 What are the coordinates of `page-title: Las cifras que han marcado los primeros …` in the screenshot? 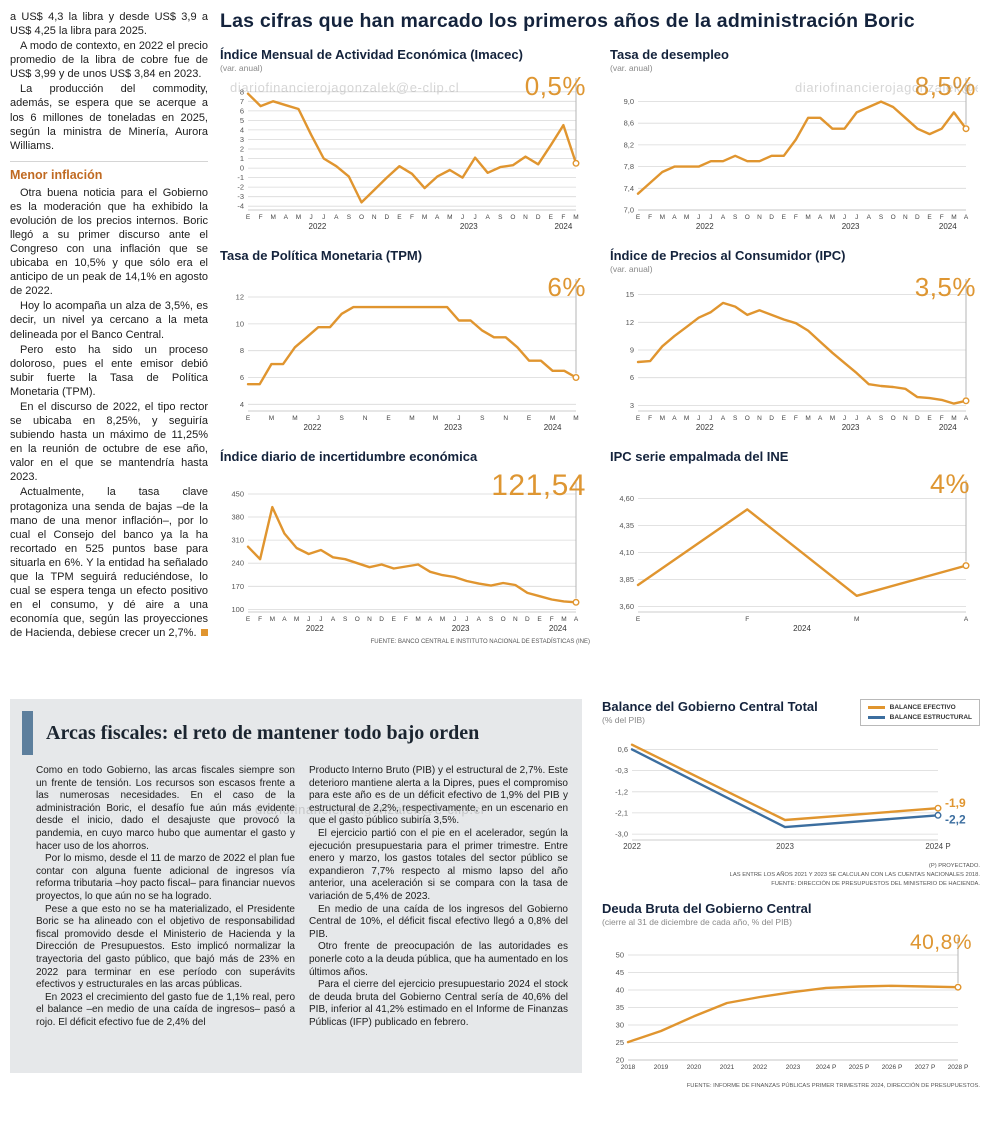 It's located at (567, 21).